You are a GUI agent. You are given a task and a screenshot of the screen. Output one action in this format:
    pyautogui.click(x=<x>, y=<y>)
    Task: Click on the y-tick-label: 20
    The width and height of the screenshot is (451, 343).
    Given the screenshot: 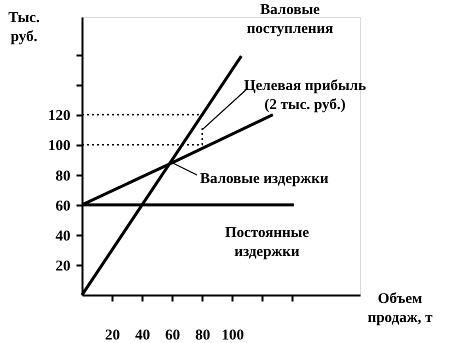 What is the action you would take?
    pyautogui.click(x=63, y=266)
    